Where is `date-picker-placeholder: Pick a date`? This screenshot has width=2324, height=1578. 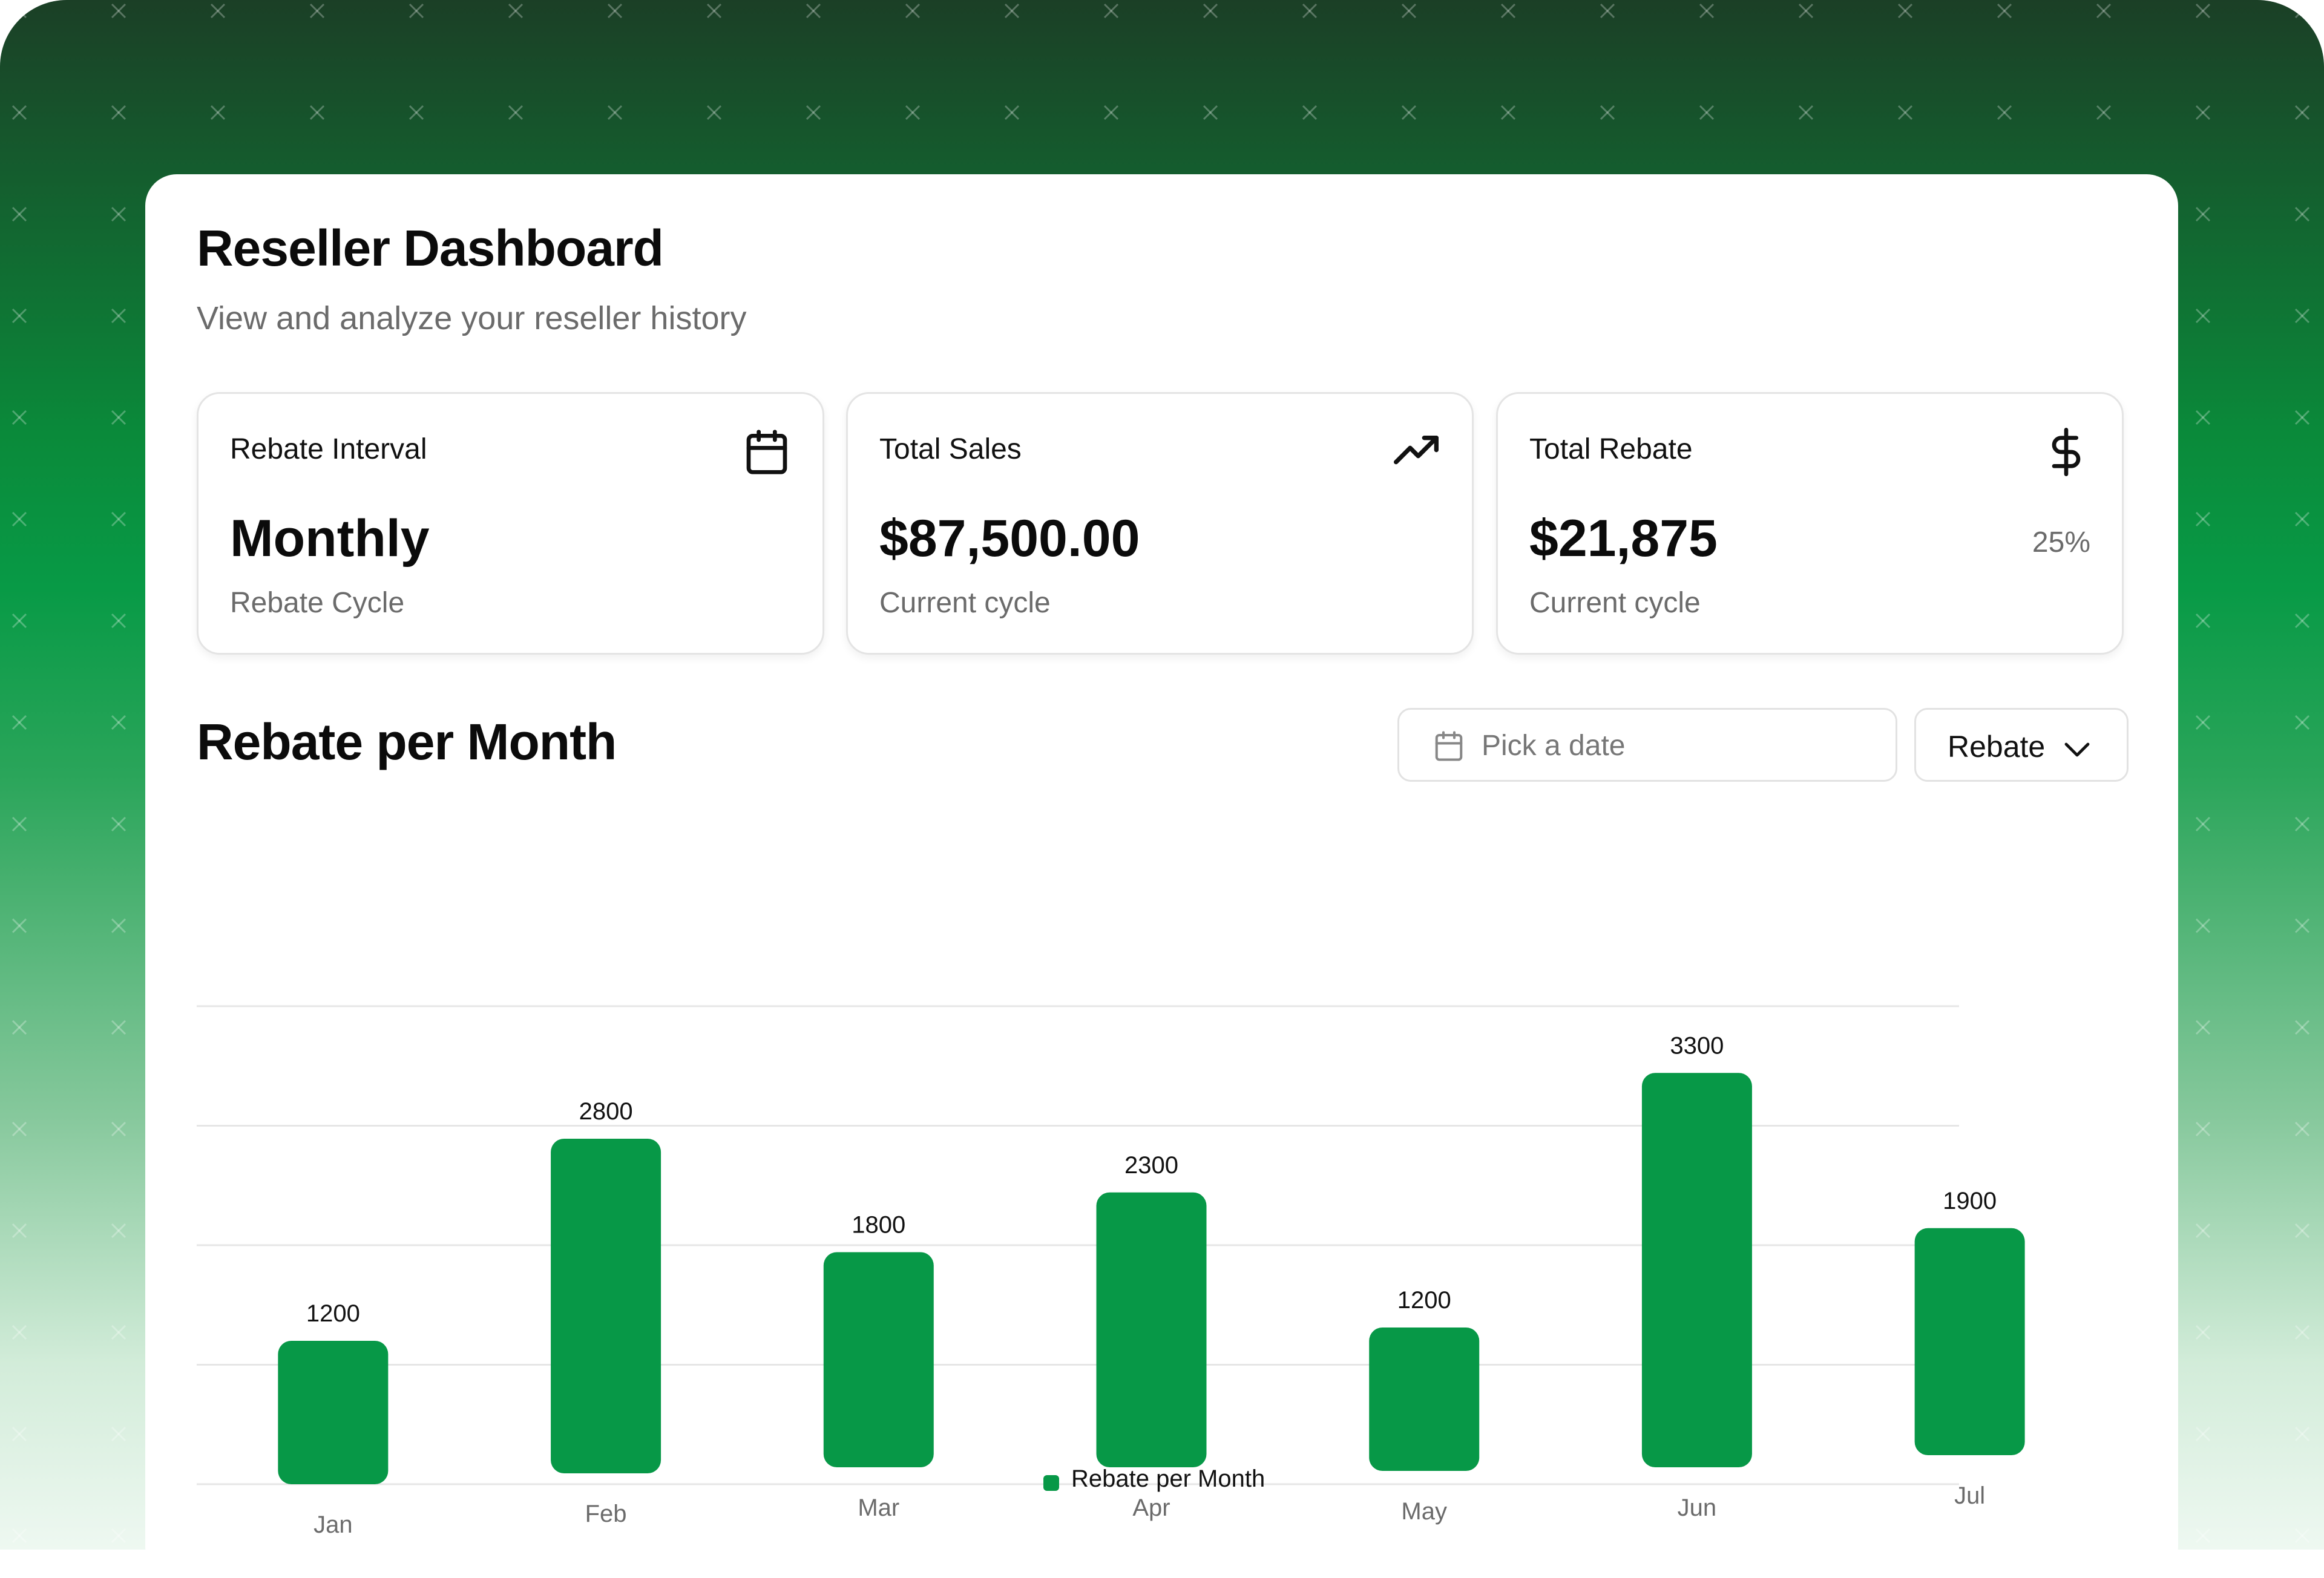 date-picker-placeholder: Pick a date is located at coordinates (1554, 746).